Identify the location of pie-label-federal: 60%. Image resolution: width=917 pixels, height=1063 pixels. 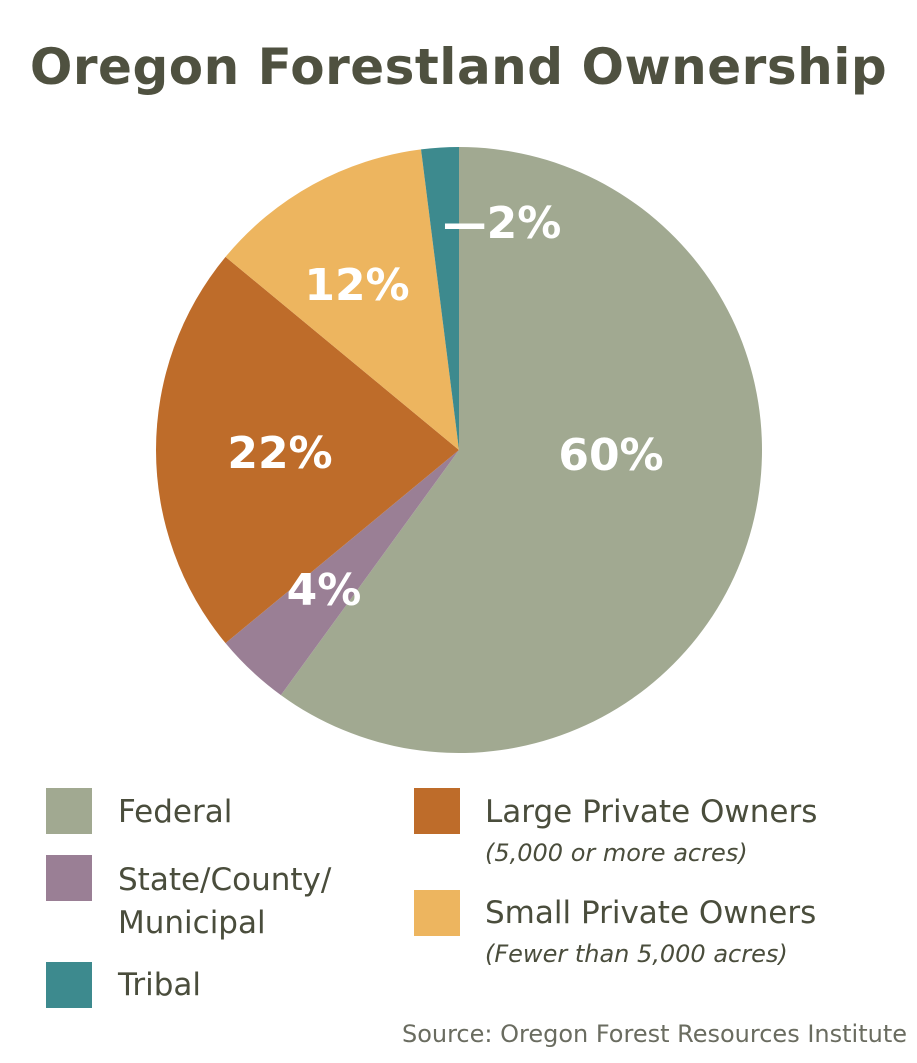
(610, 455).